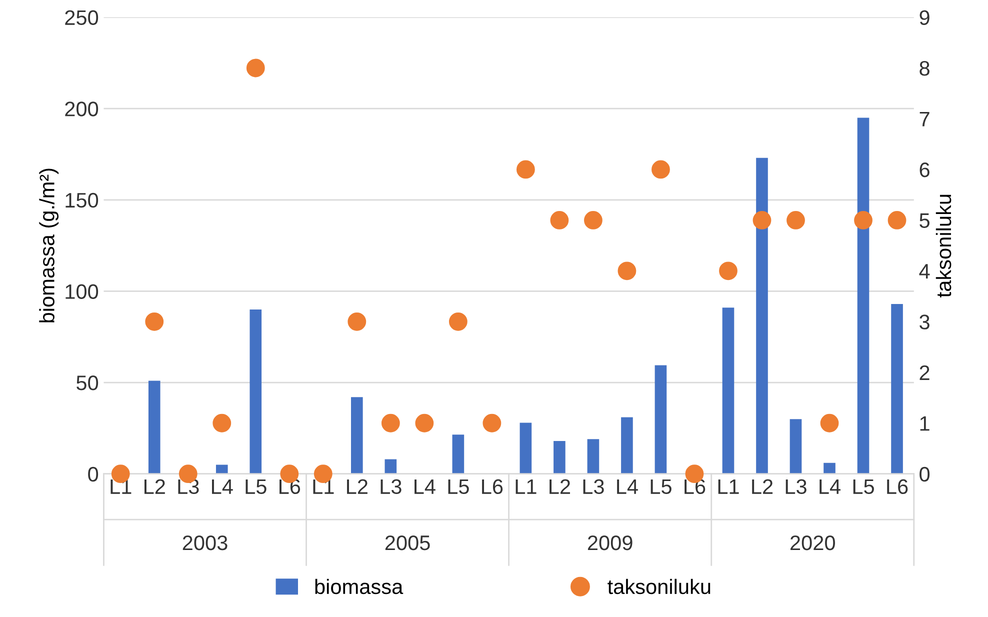 The image size is (988, 617). Describe the element at coordinates (812, 542) in the screenshot. I see `text: 2020` at that location.